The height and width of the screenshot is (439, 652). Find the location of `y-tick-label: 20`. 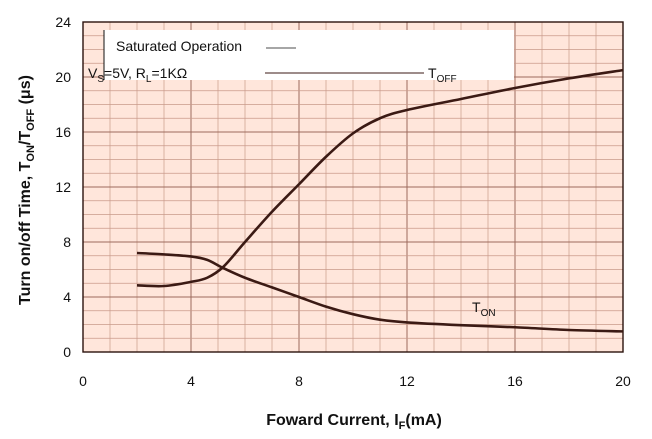

y-tick-label: 20 is located at coordinates (63, 77).